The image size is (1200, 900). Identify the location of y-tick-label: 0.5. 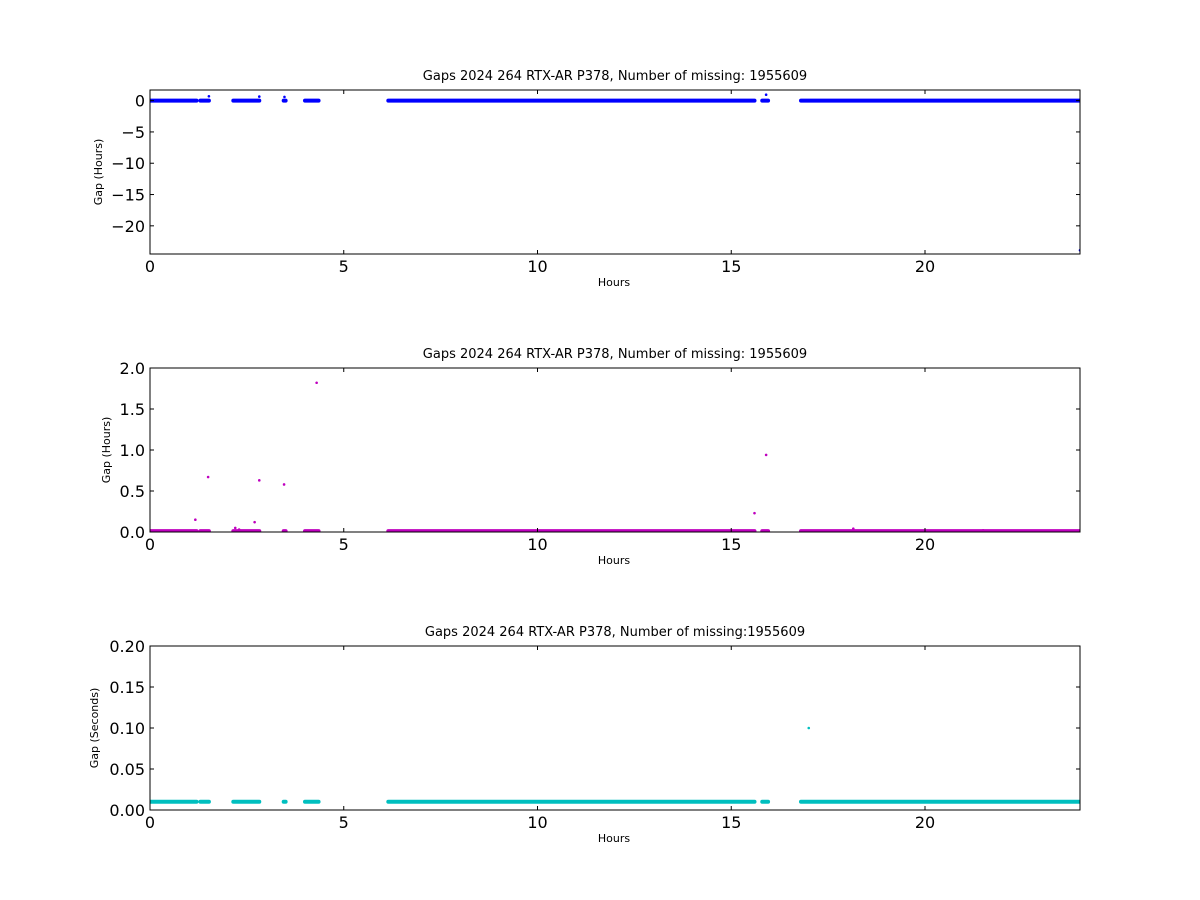
(132, 491).